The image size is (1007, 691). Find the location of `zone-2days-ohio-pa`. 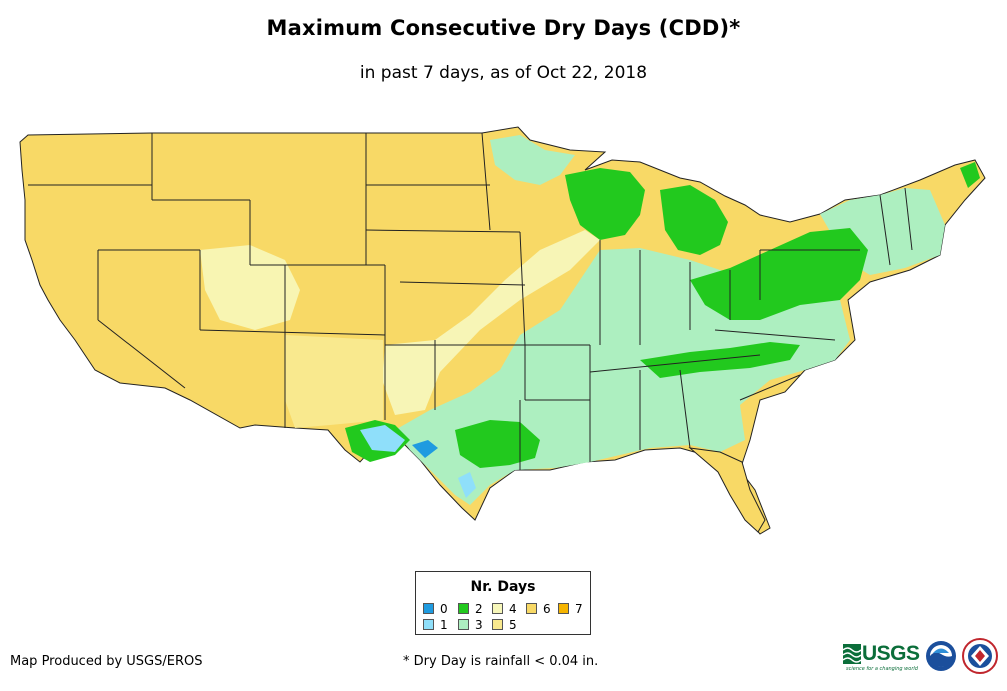

zone-2days-ohio-pa is located at coordinates (779, 274).